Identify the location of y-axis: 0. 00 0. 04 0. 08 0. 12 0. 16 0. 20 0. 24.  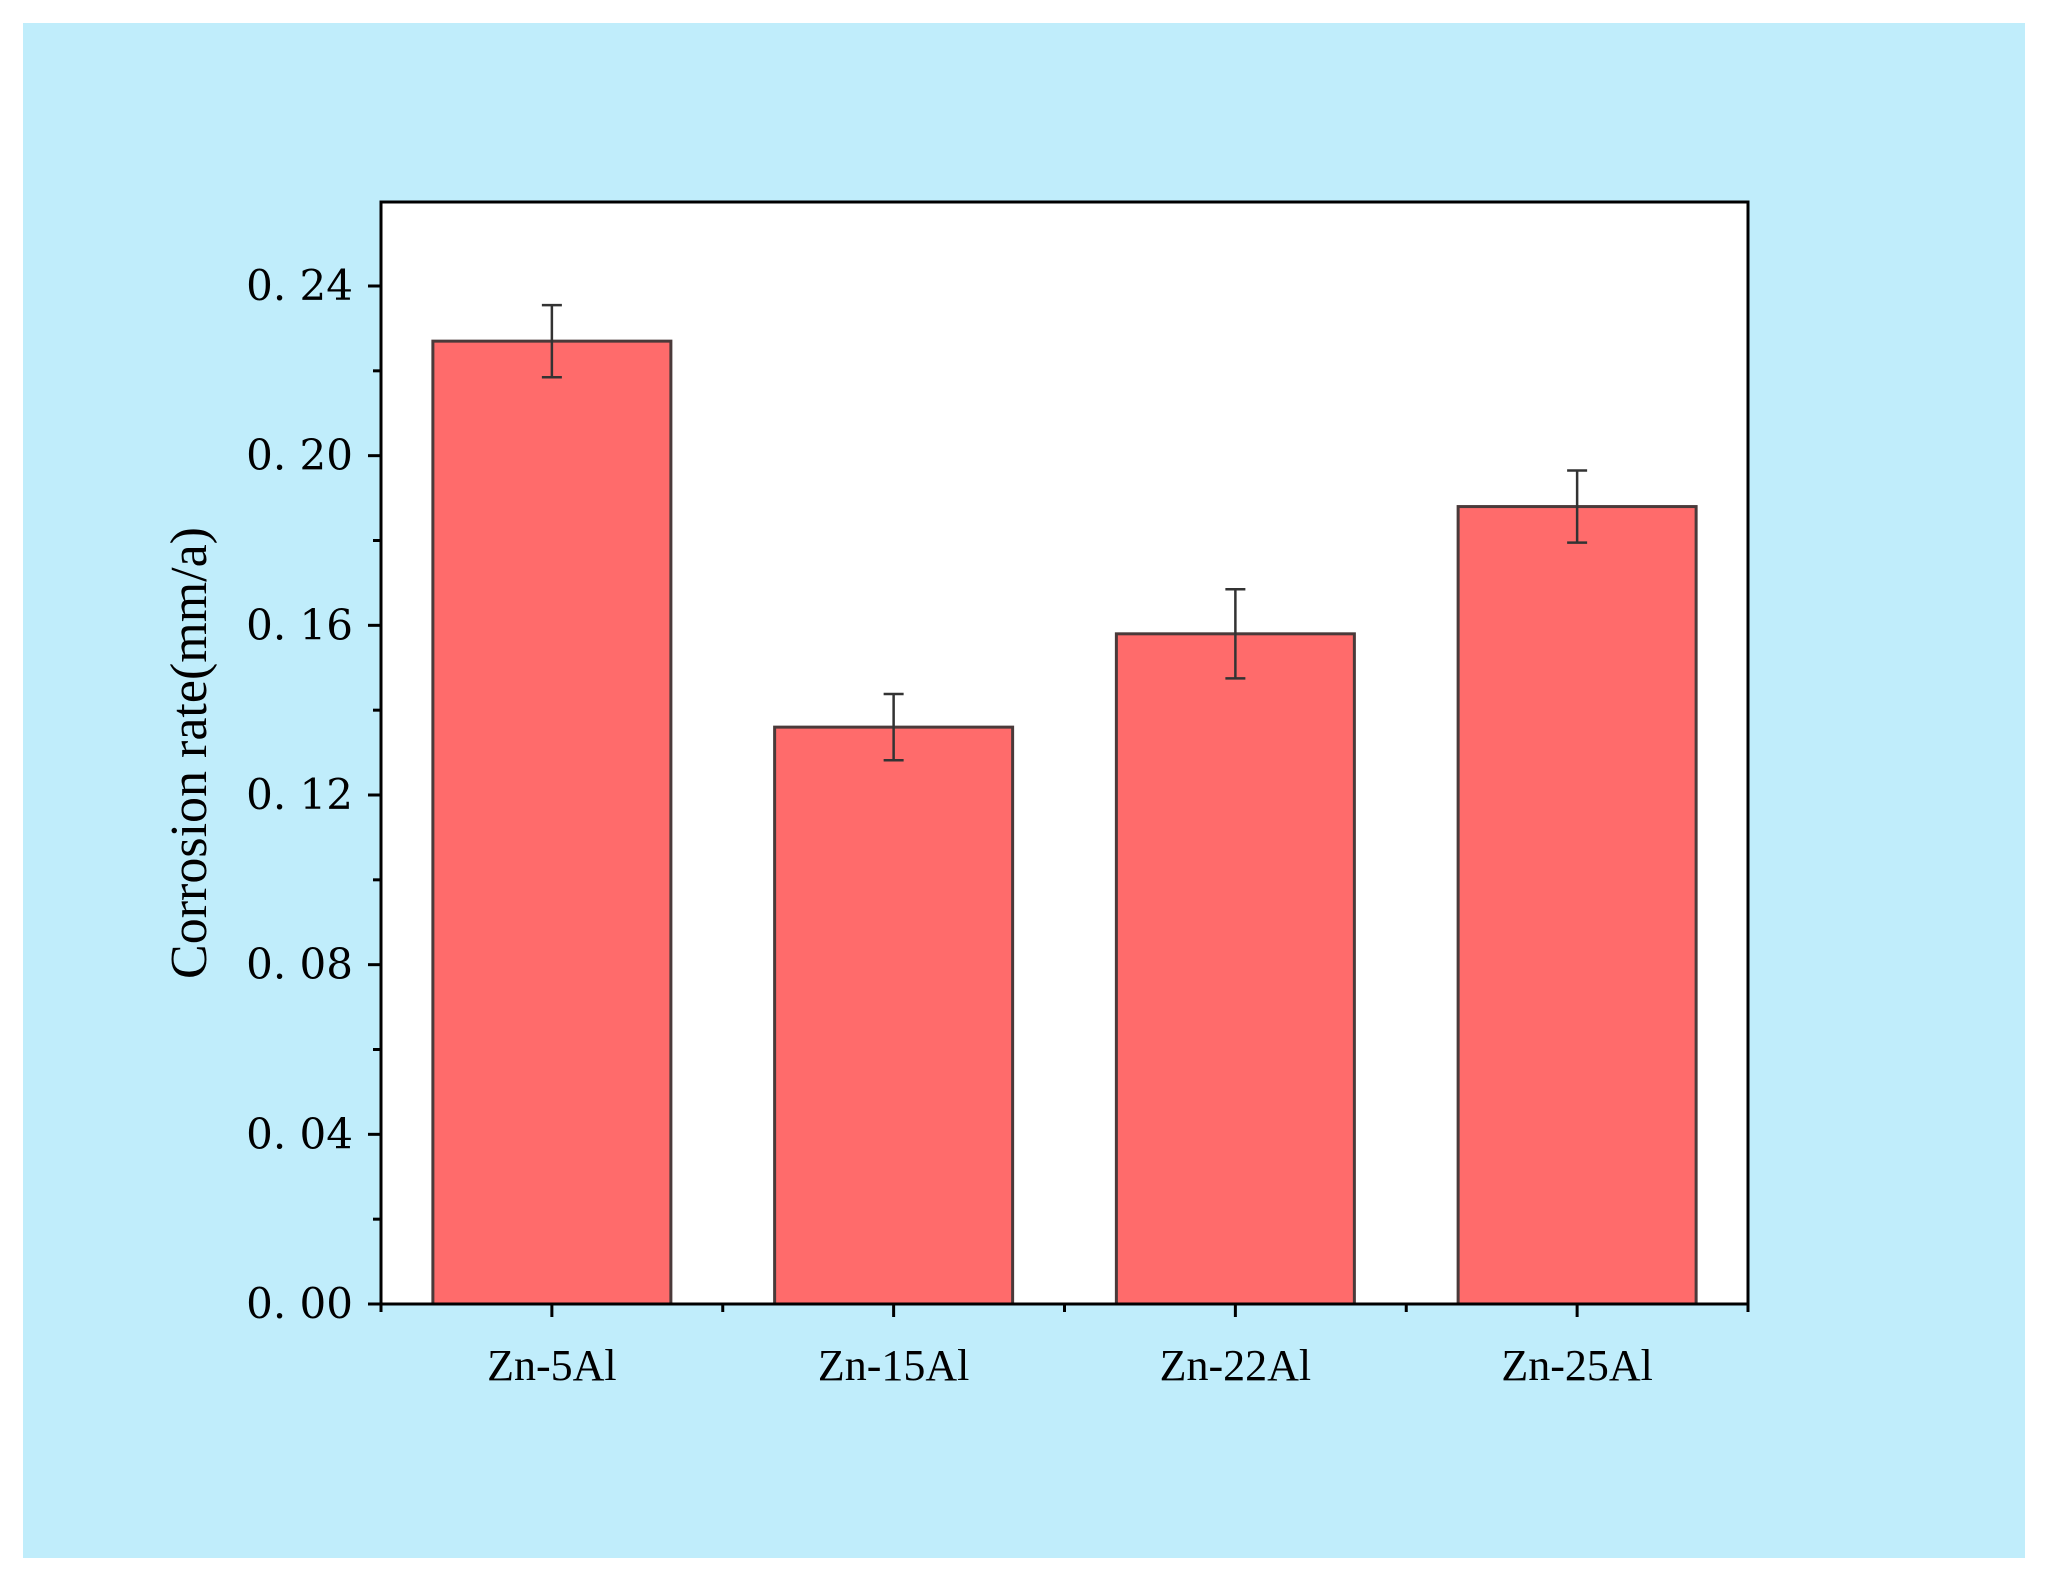
(313, 794).